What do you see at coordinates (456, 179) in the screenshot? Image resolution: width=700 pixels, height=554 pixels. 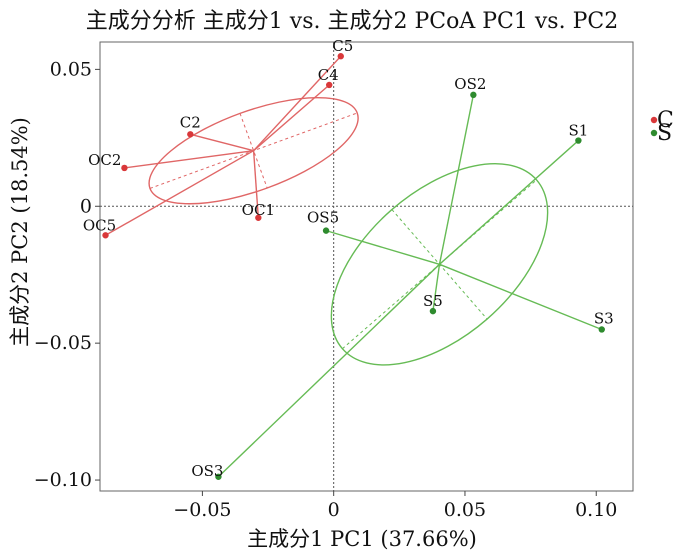 I see `spoke-line-os2` at bounding box center [456, 179].